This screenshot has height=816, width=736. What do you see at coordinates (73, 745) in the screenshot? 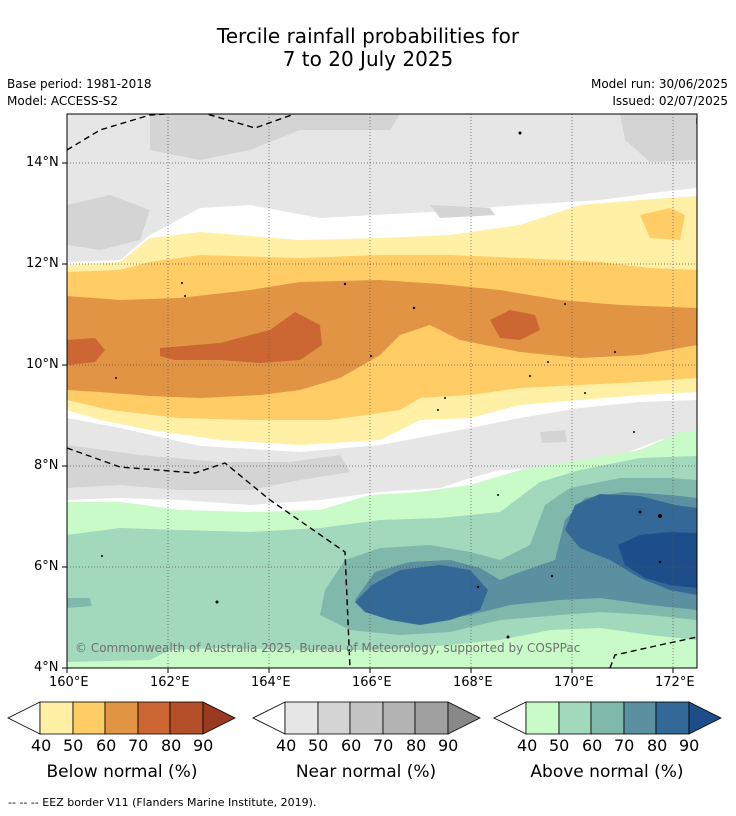
I see `colorbar-below-tick: 50` at bounding box center [73, 745].